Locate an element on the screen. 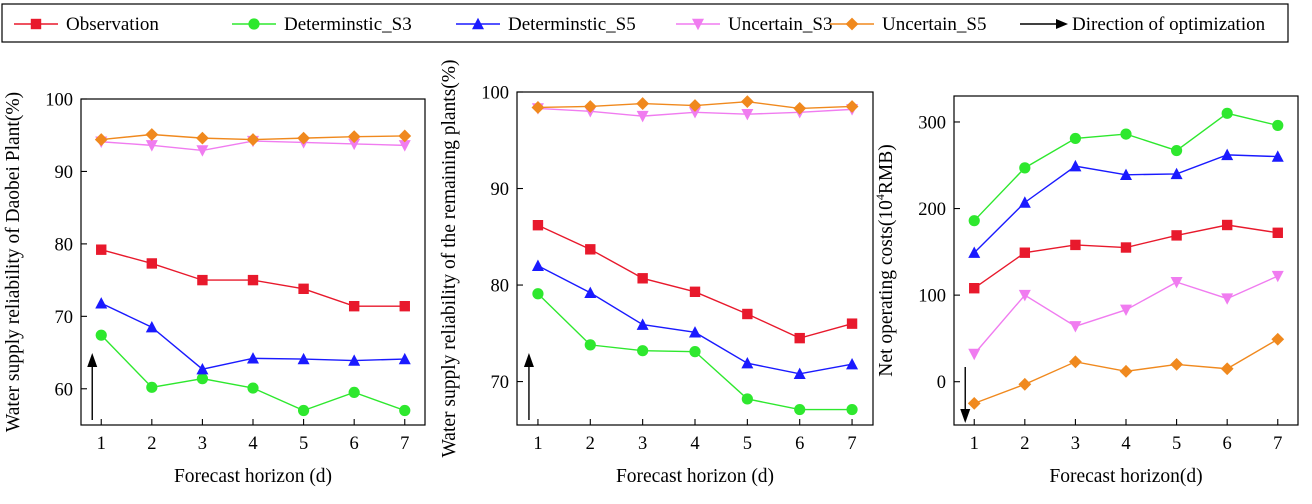  x-tick-label: 6 is located at coordinates (354, 444).